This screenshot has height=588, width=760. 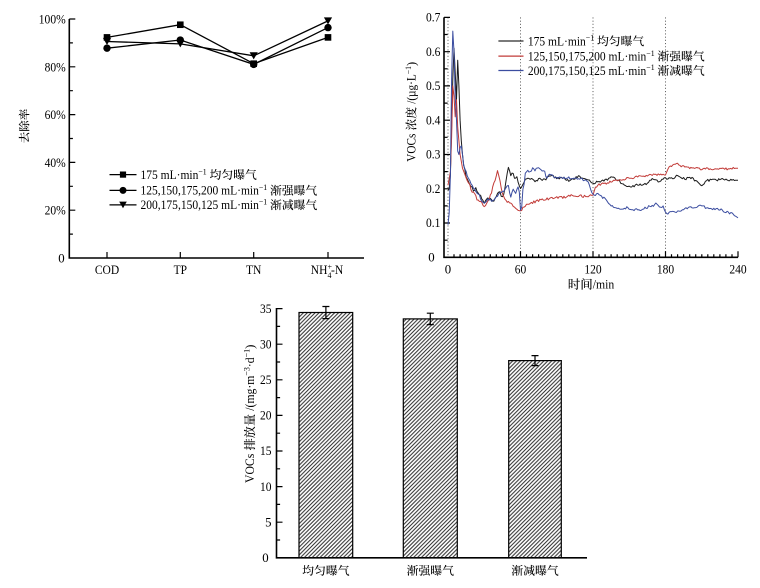 I want to click on svg-text: 0.6, so click(x=433, y=52).